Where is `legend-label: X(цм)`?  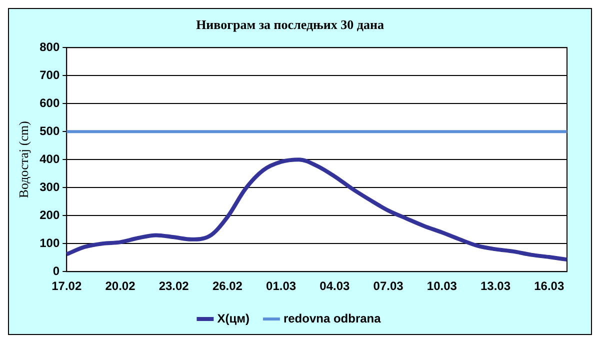 legend-label: X(цм) is located at coordinates (233, 318).